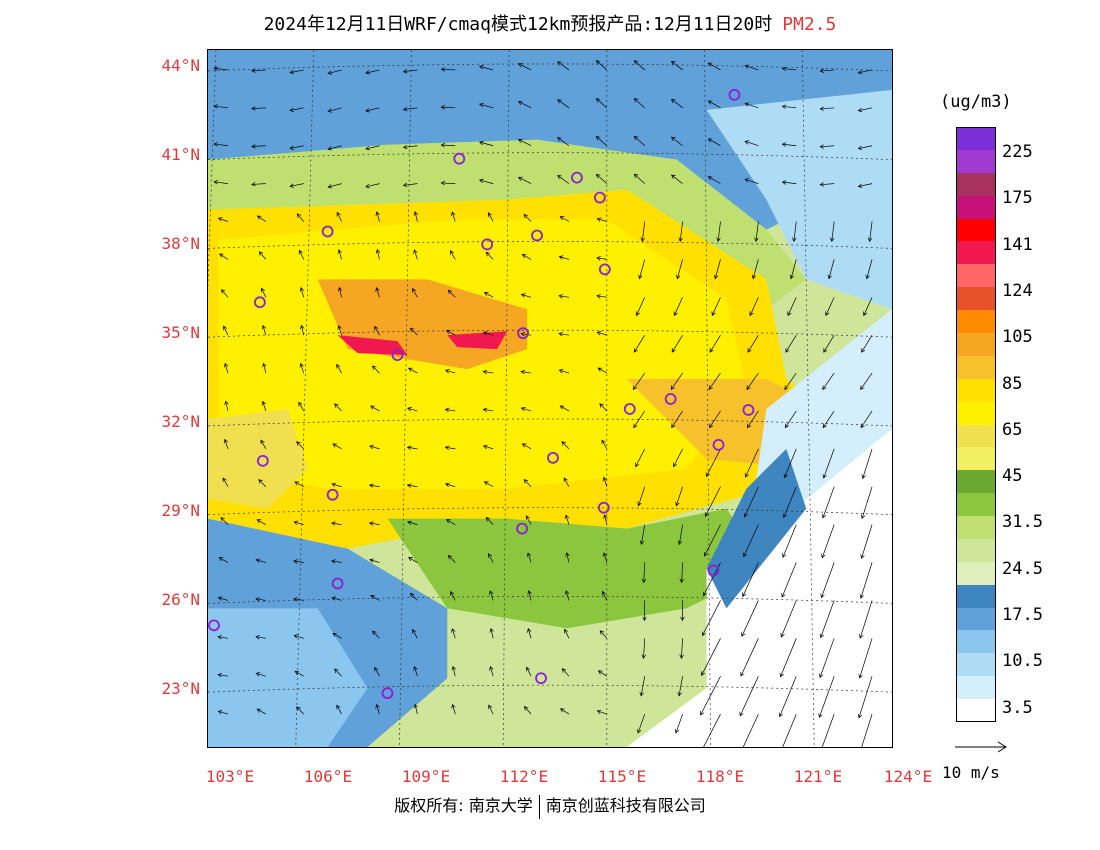  What do you see at coordinates (180, 332) in the screenshot?
I see `lat-label-35: 35°N` at bounding box center [180, 332].